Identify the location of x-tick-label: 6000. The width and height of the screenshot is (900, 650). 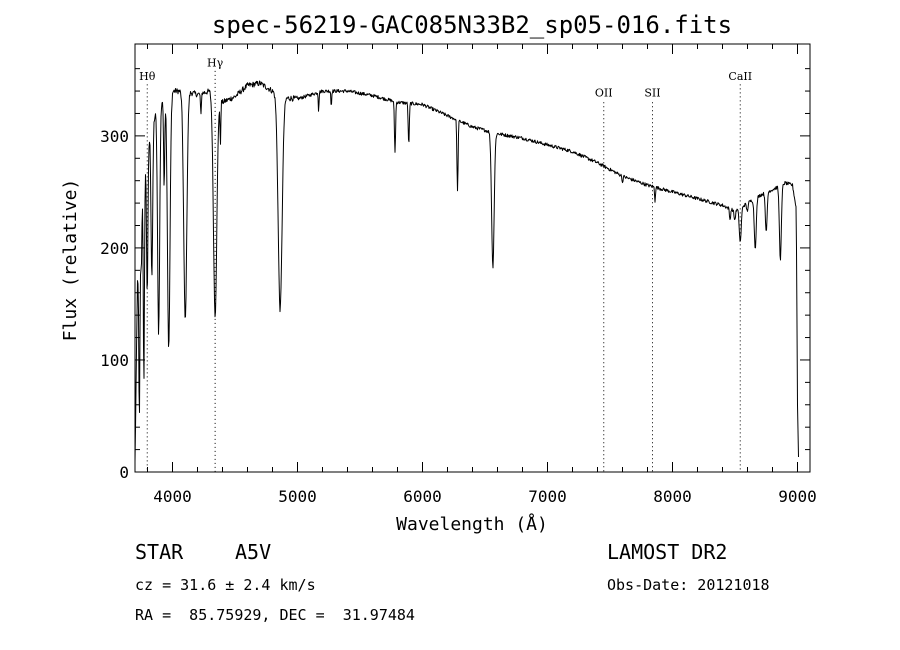
(422, 496).